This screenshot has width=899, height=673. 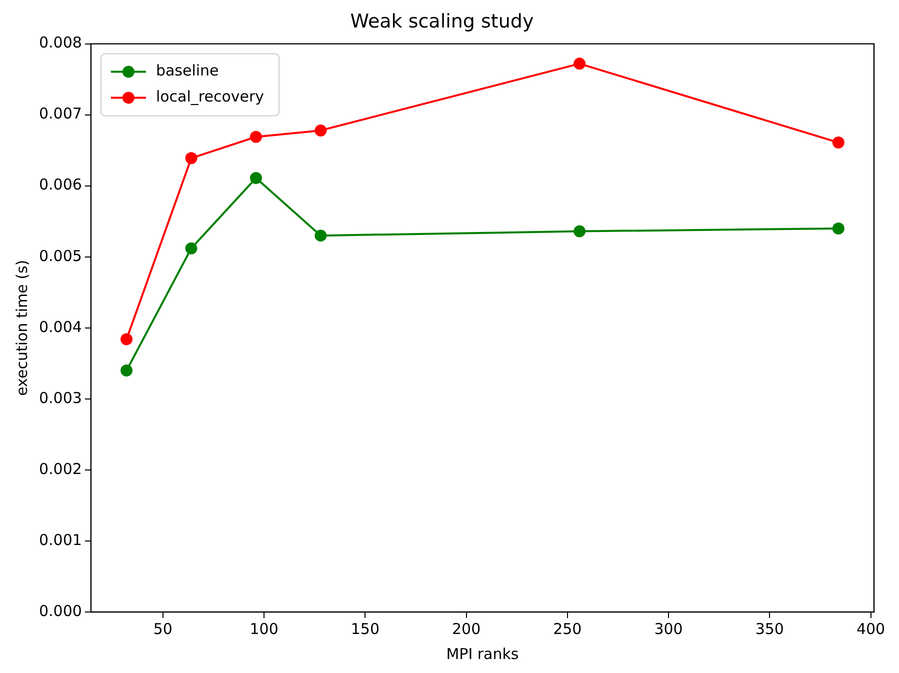 I want to click on y-tick-label: 0.000, so click(x=60, y=611).